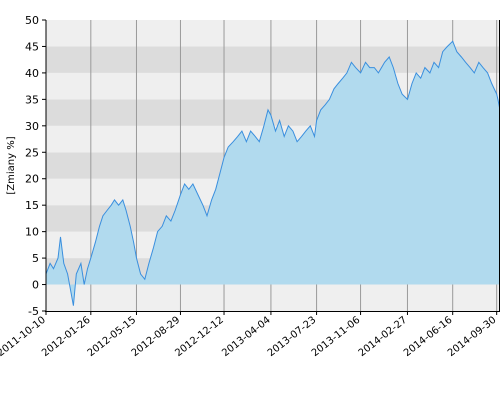  What do you see at coordinates (32, 179) in the screenshot?
I see `y-tick-label: 20` at bounding box center [32, 179].